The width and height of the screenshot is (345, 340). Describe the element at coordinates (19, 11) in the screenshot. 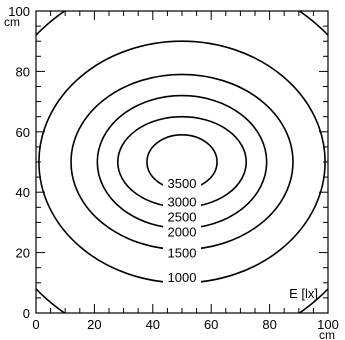

I see `y-tick-label: 100` at that location.